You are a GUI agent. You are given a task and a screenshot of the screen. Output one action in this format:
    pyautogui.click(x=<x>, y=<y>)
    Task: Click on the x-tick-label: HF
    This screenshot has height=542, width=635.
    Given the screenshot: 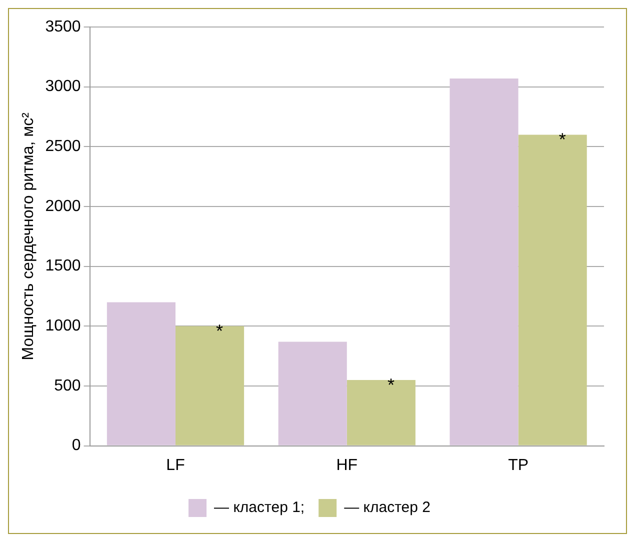 What is the action you would take?
    pyautogui.click(x=347, y=465)
    